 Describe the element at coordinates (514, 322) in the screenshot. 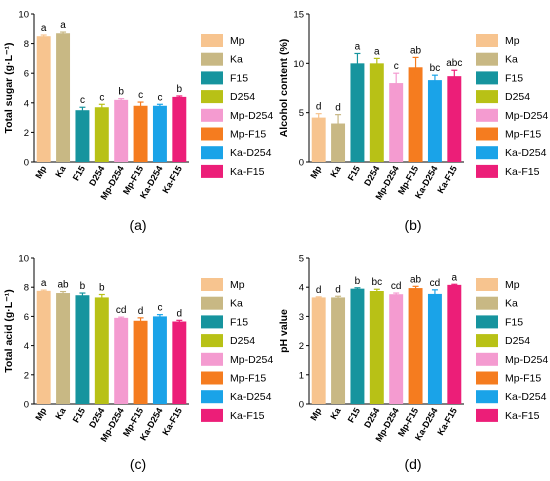

I see `legend-label-F15: F15` at that location.